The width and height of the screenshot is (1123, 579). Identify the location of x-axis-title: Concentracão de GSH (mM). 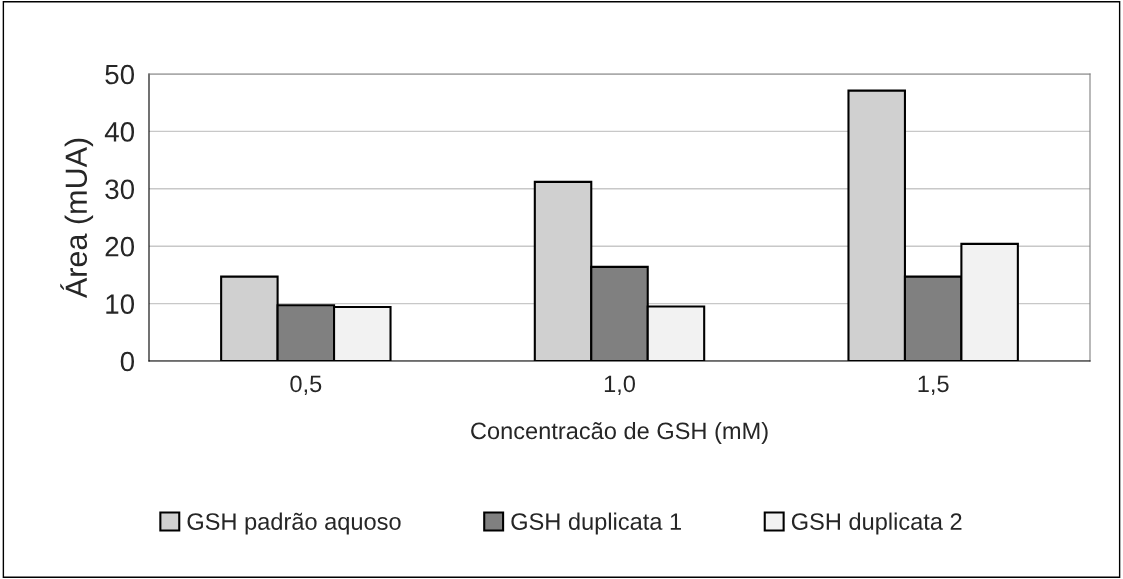
(619, 432).